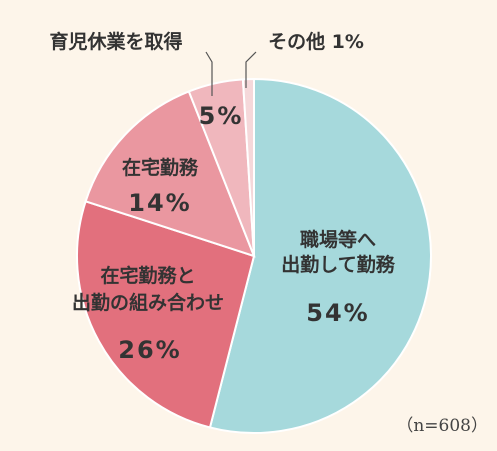 The image size is (497, 451). I want to click on slice-value-label-2: 26%, so click(149, 350).